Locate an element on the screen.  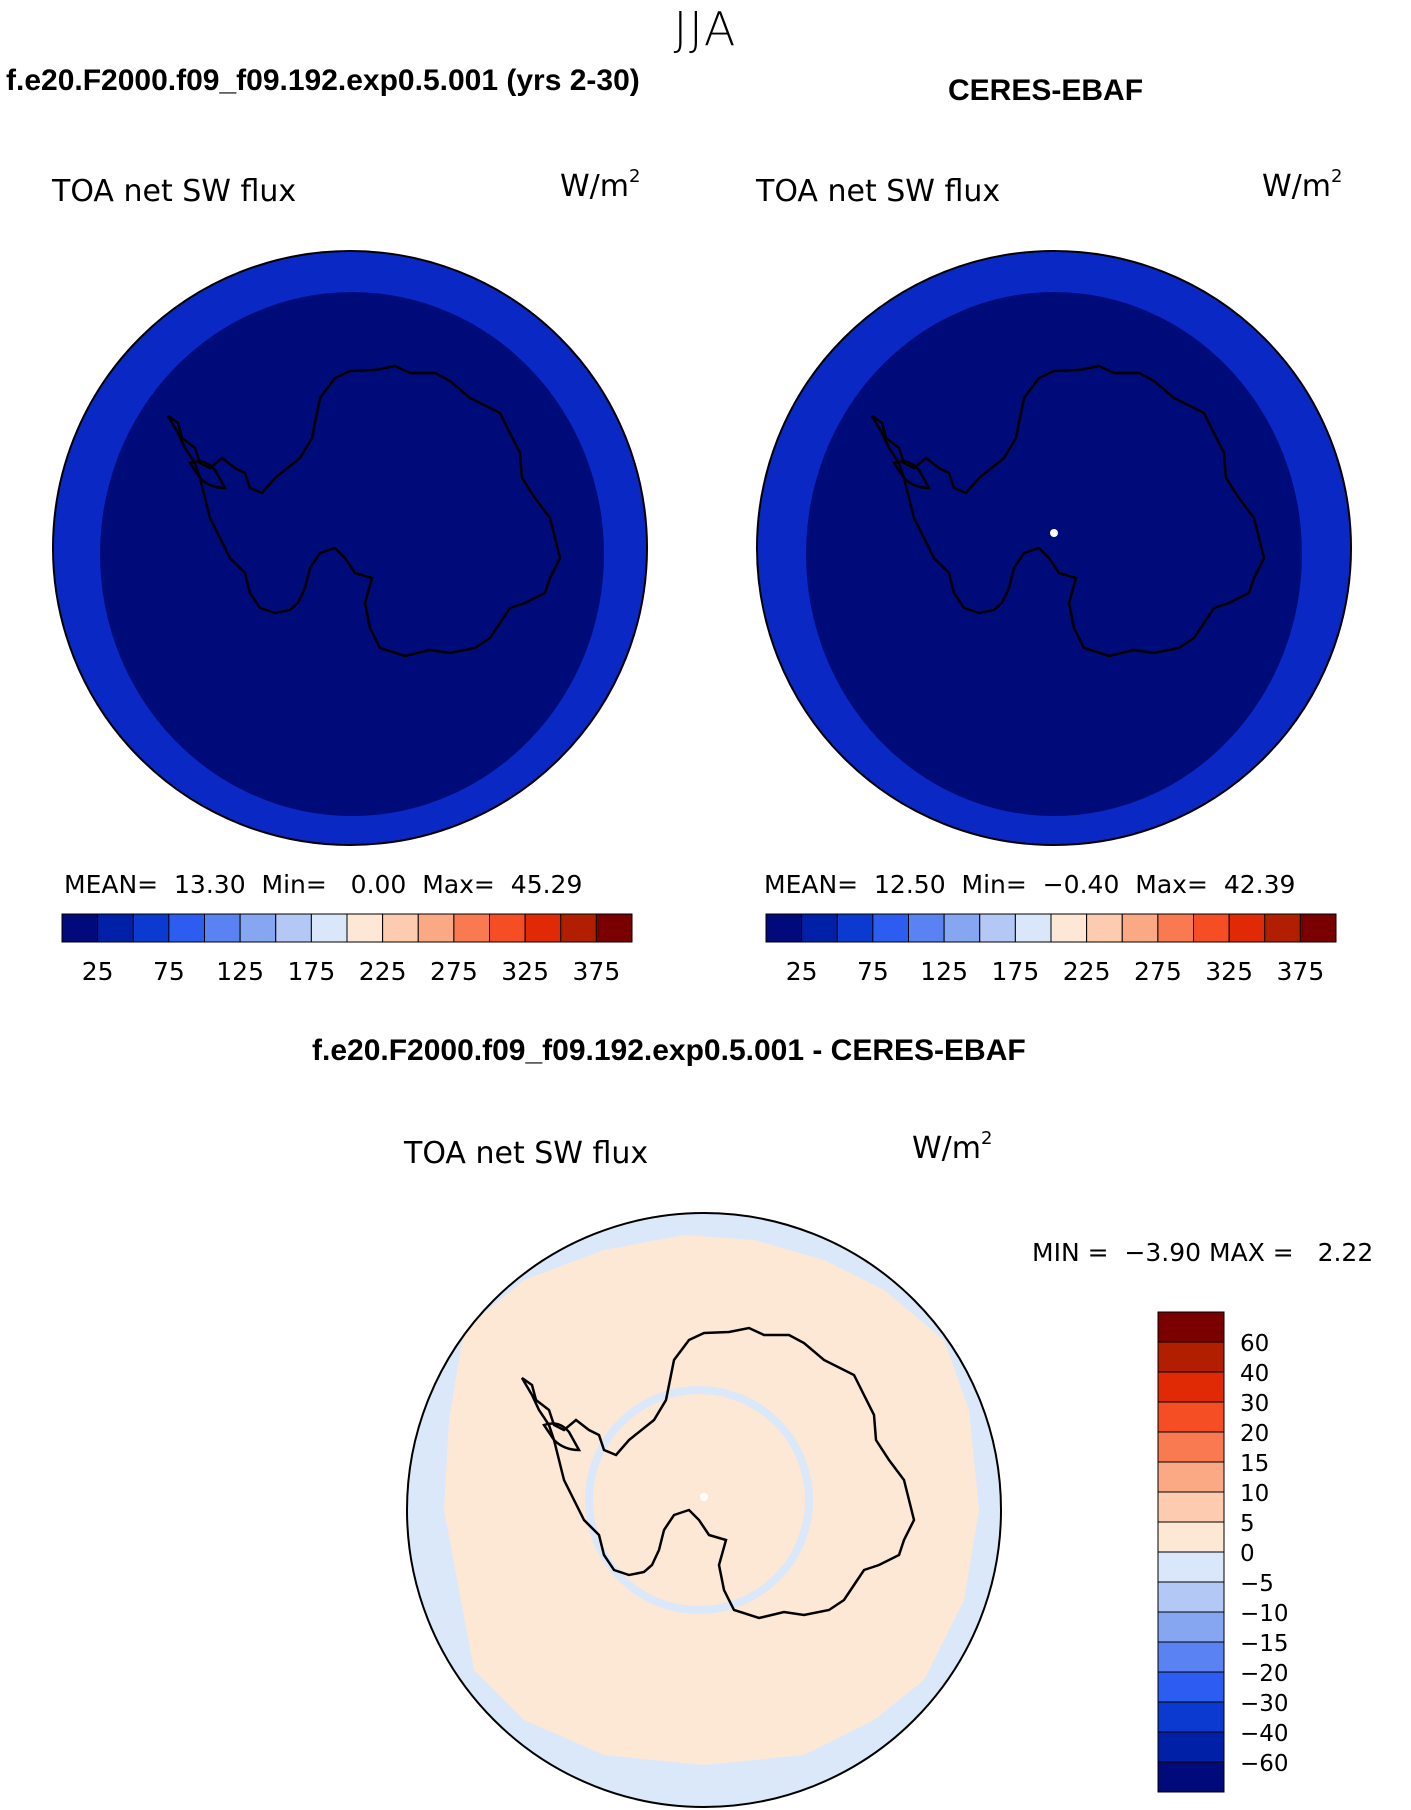
variable-label-right: TOA net SW flux is located at coordinates (878, 191).